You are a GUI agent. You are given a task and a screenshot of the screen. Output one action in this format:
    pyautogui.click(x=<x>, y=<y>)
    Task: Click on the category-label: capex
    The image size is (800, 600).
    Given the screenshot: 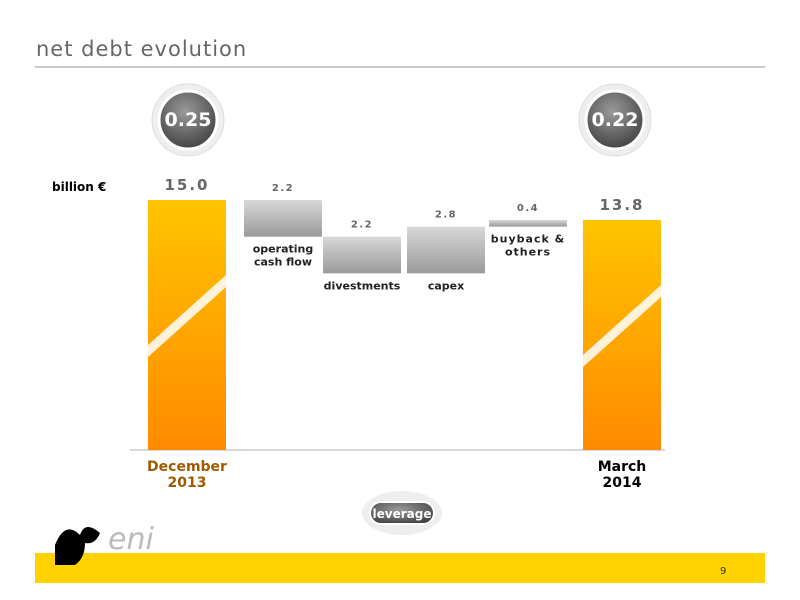 What is the action you would take?
    pyautogui.click(x=446, y=285)
    